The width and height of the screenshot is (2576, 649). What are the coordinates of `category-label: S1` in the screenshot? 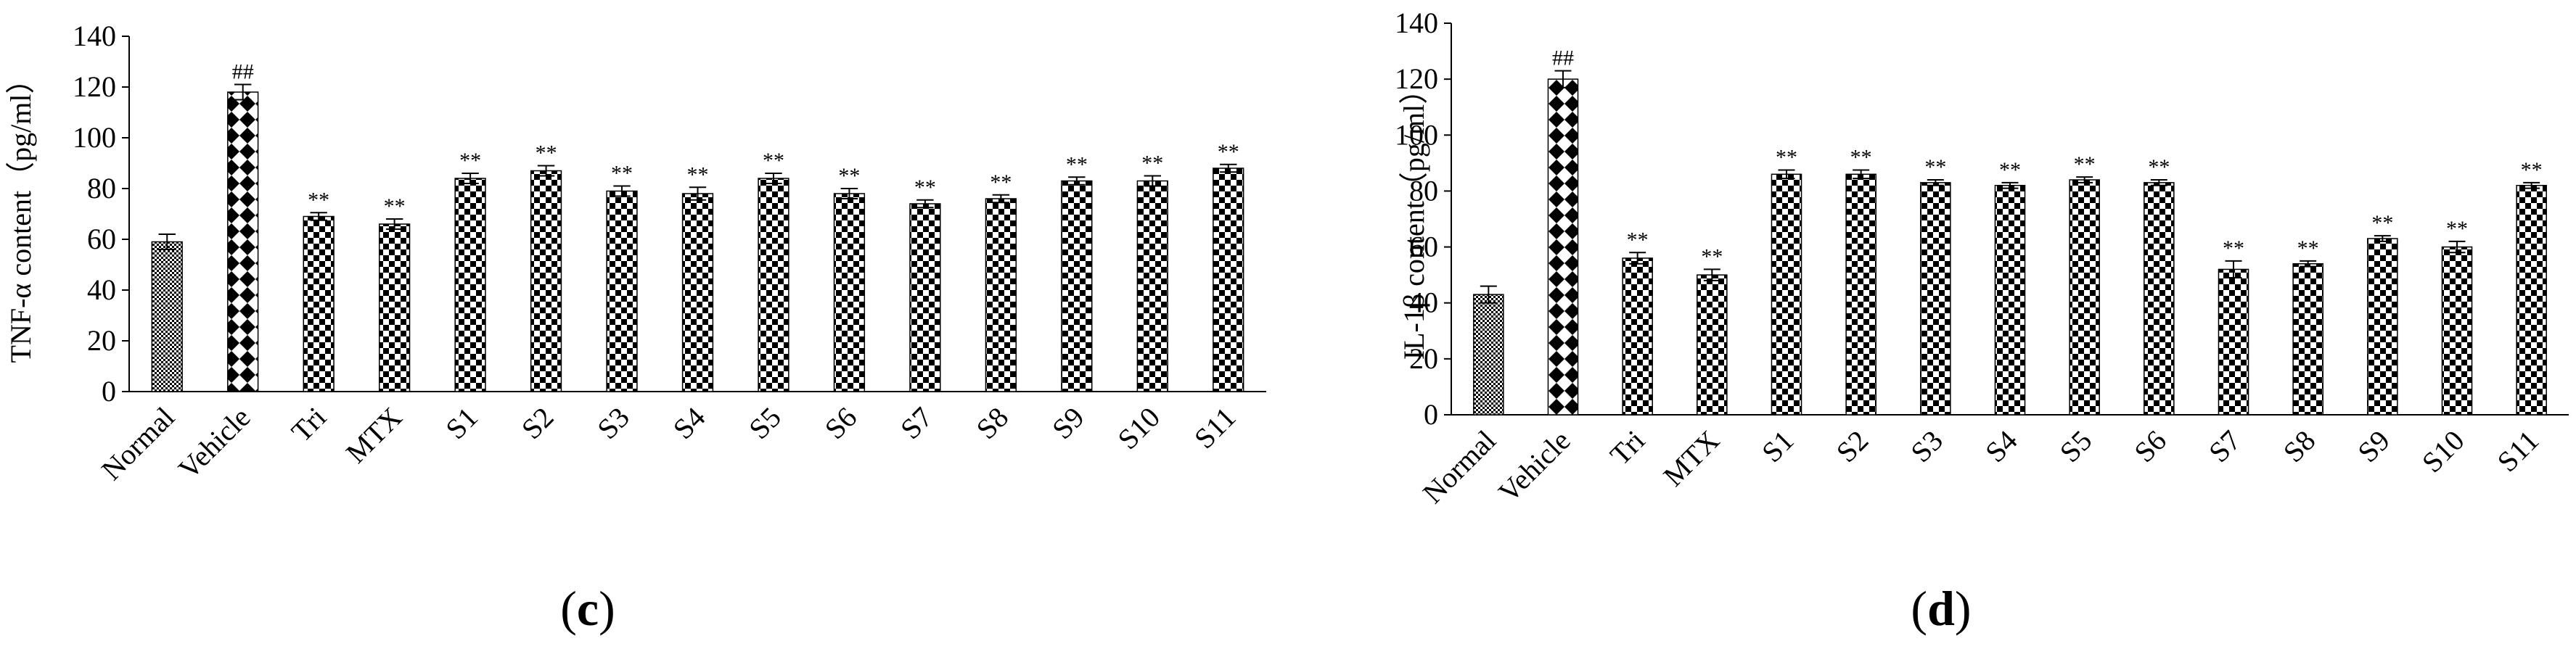 It's located at (1777, 446).